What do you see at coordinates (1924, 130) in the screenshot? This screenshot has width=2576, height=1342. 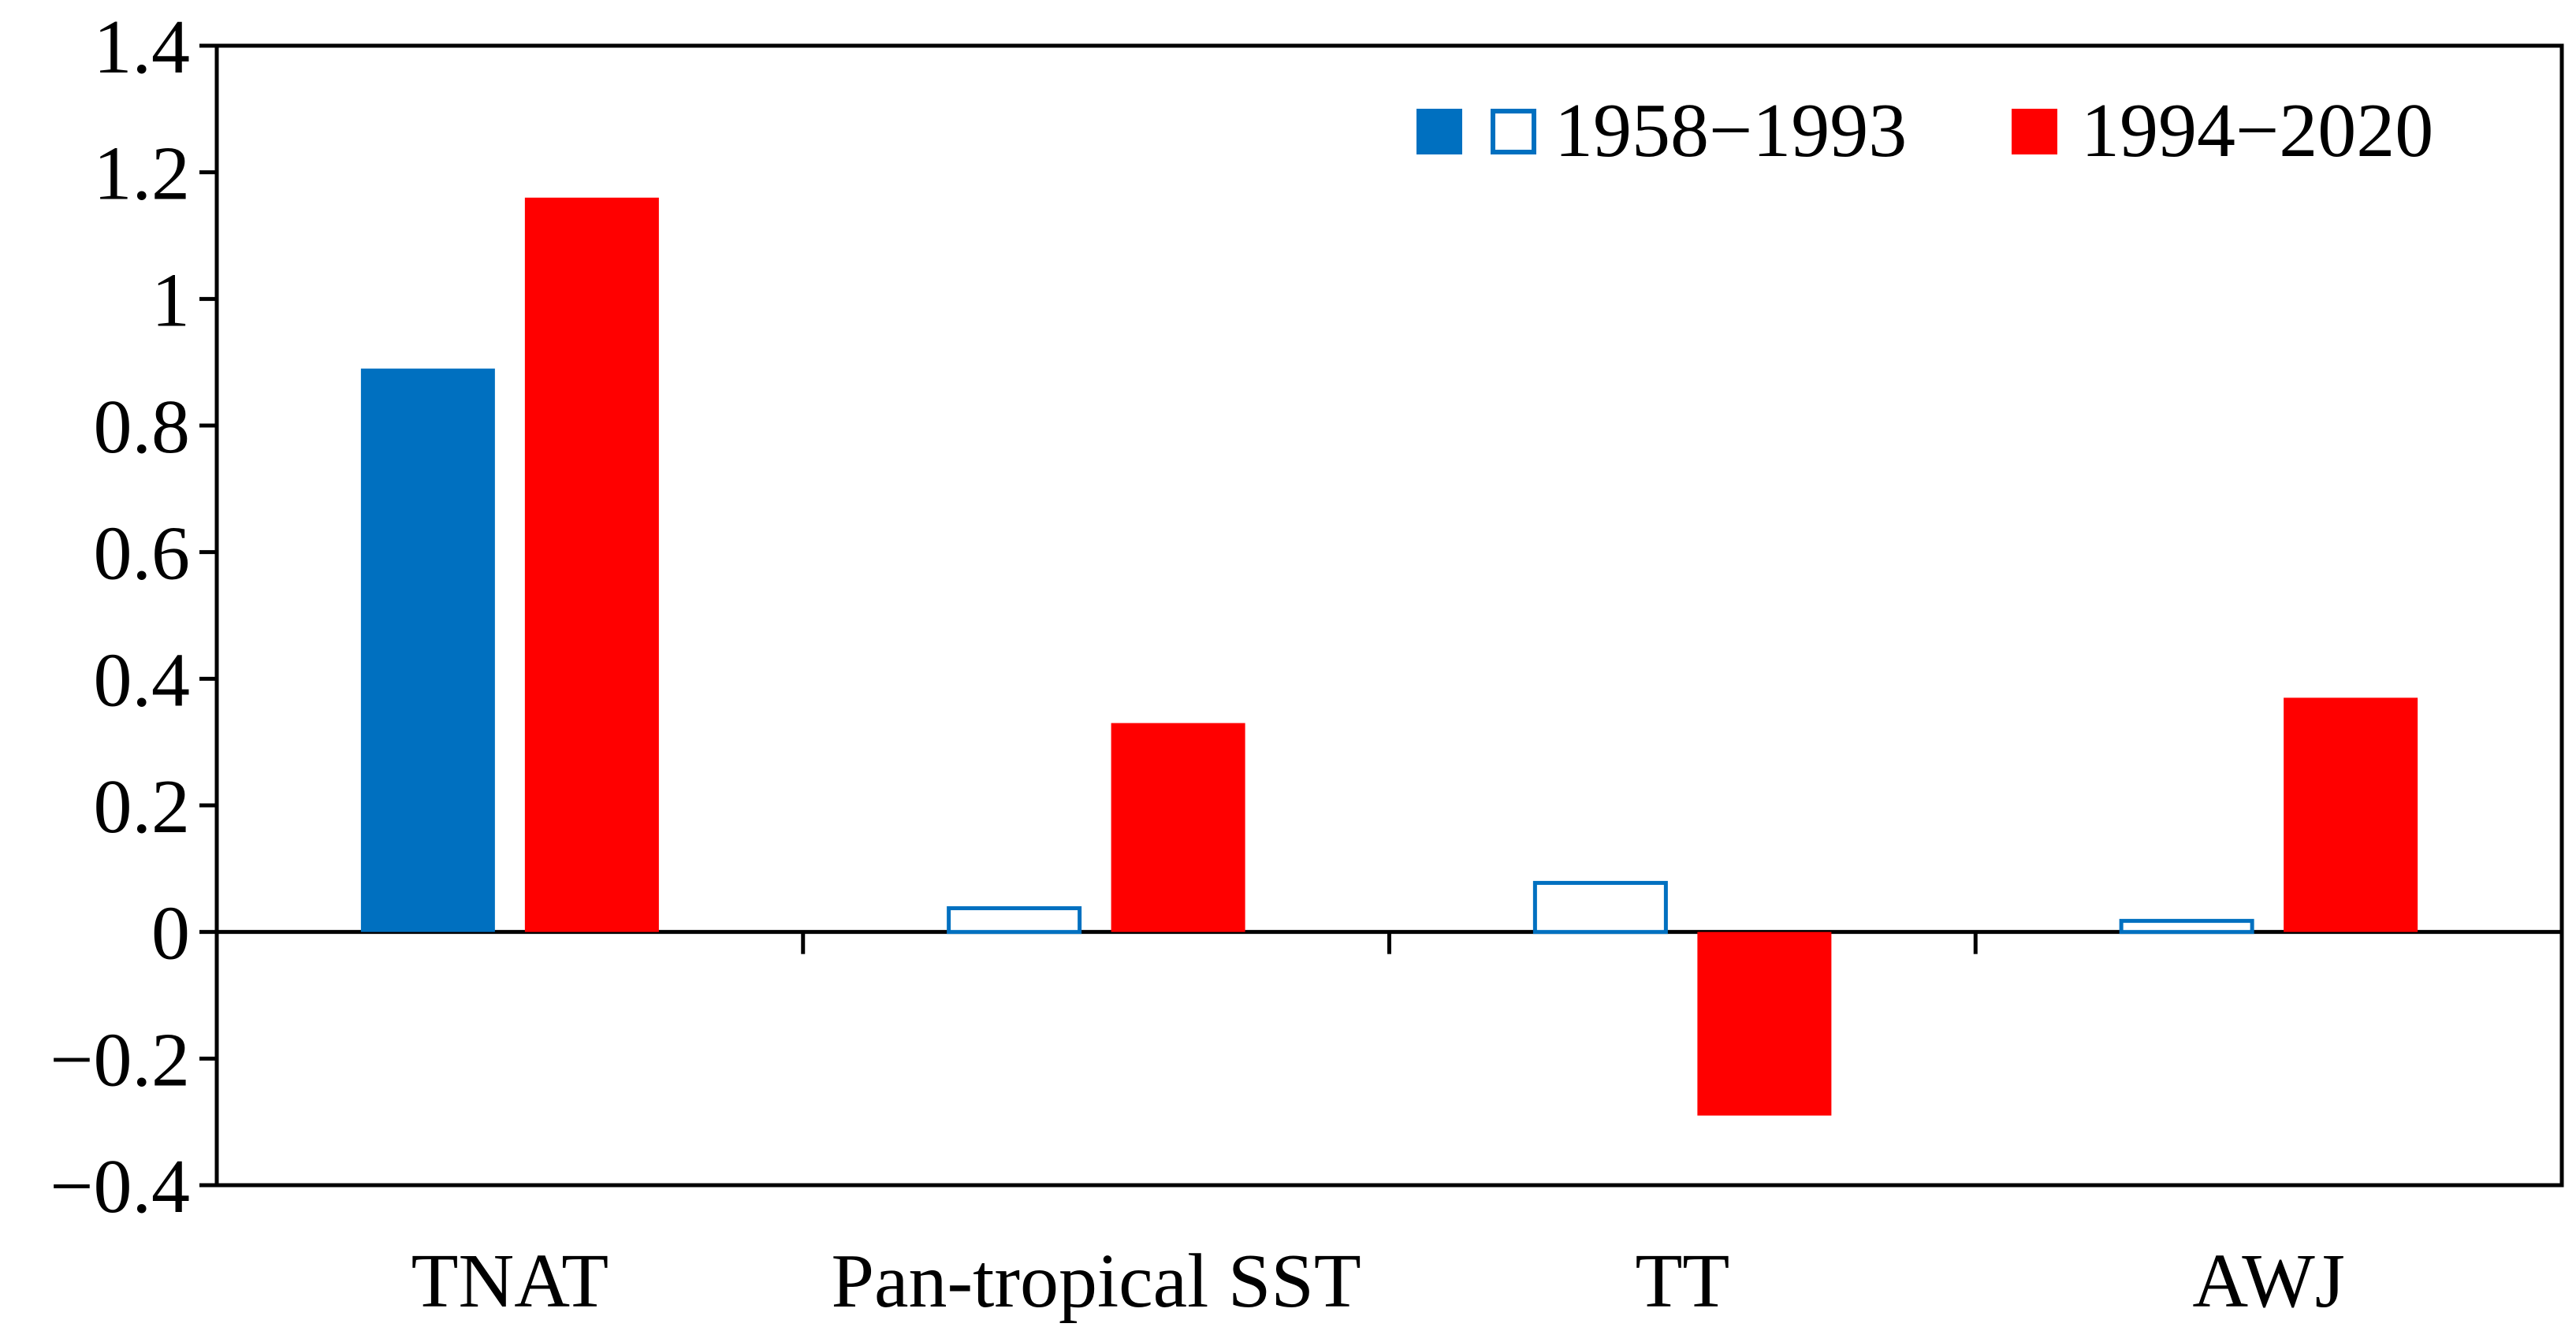 I see `legend: 1958−1993 1994−2020` at bounding box center [1924, 130].